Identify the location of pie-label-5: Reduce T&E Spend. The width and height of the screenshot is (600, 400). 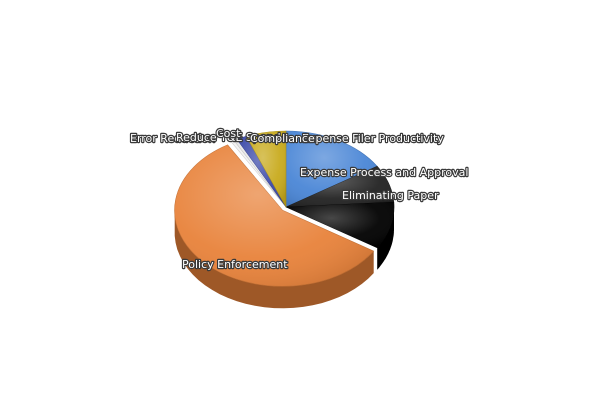
(228, 137).